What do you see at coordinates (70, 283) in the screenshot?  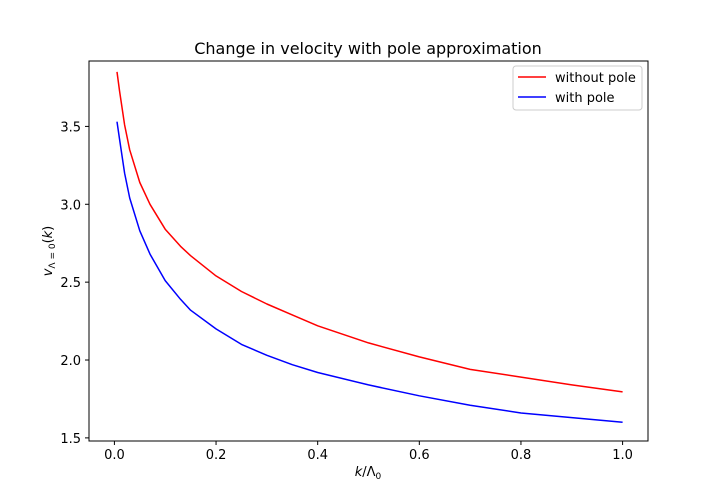 I see `y-tick-label: 2.5` at bounding box center [70, 283].